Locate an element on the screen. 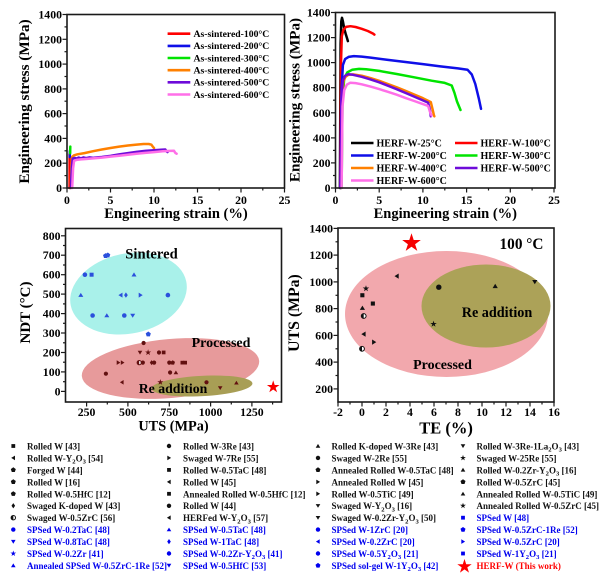 This screenshot has width=600, height=582. svg-text: Swaged W-25Re [55] is located at coordinates (517, 458).